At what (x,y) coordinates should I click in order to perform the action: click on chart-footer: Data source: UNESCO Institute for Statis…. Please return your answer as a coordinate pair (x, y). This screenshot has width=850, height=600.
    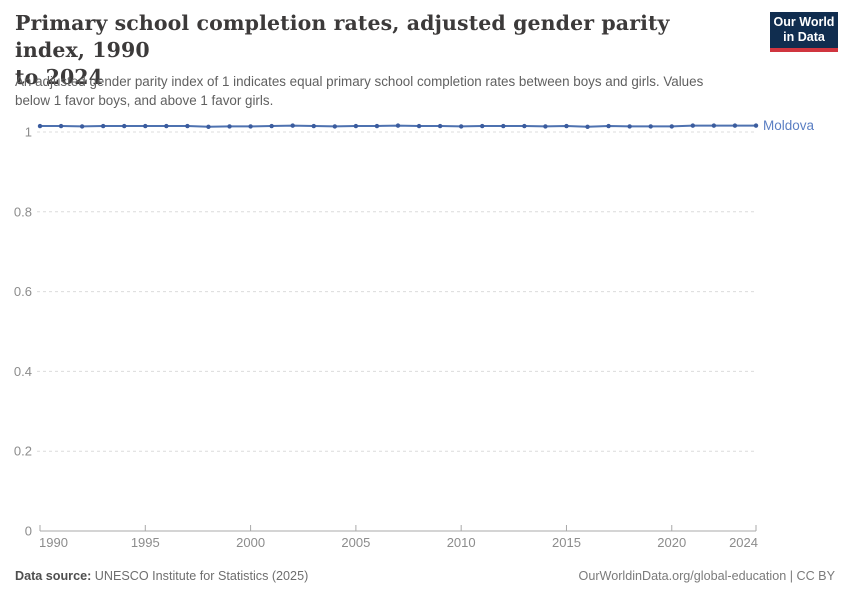
    Looking at the image, I should click on (425, 576).